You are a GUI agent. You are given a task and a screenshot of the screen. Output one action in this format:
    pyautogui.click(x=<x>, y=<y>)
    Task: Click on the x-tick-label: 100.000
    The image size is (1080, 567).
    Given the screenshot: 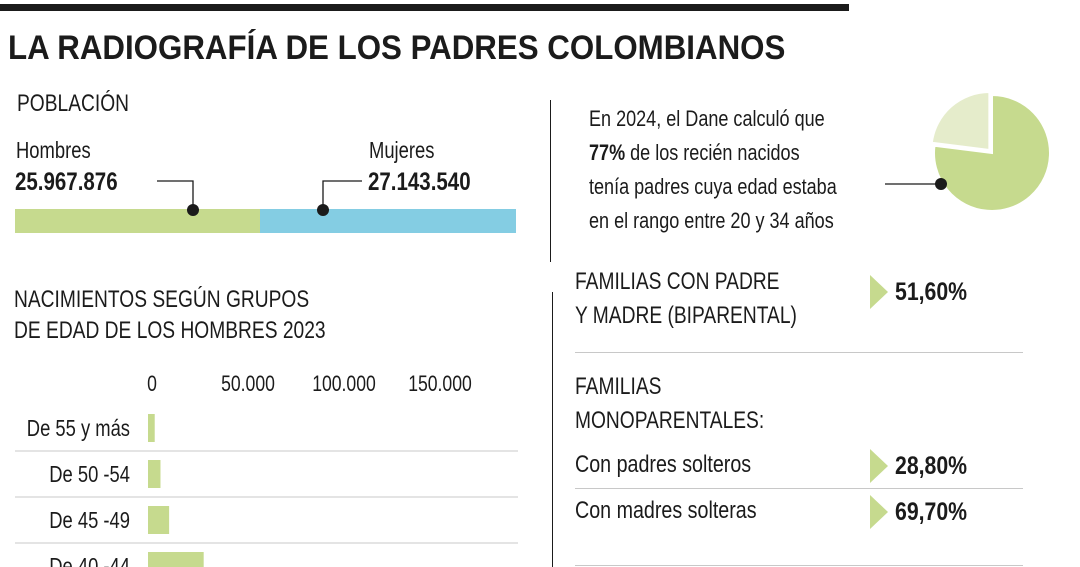 What is the action you would take?
    pyautogui.click(x=344, y=384)
    